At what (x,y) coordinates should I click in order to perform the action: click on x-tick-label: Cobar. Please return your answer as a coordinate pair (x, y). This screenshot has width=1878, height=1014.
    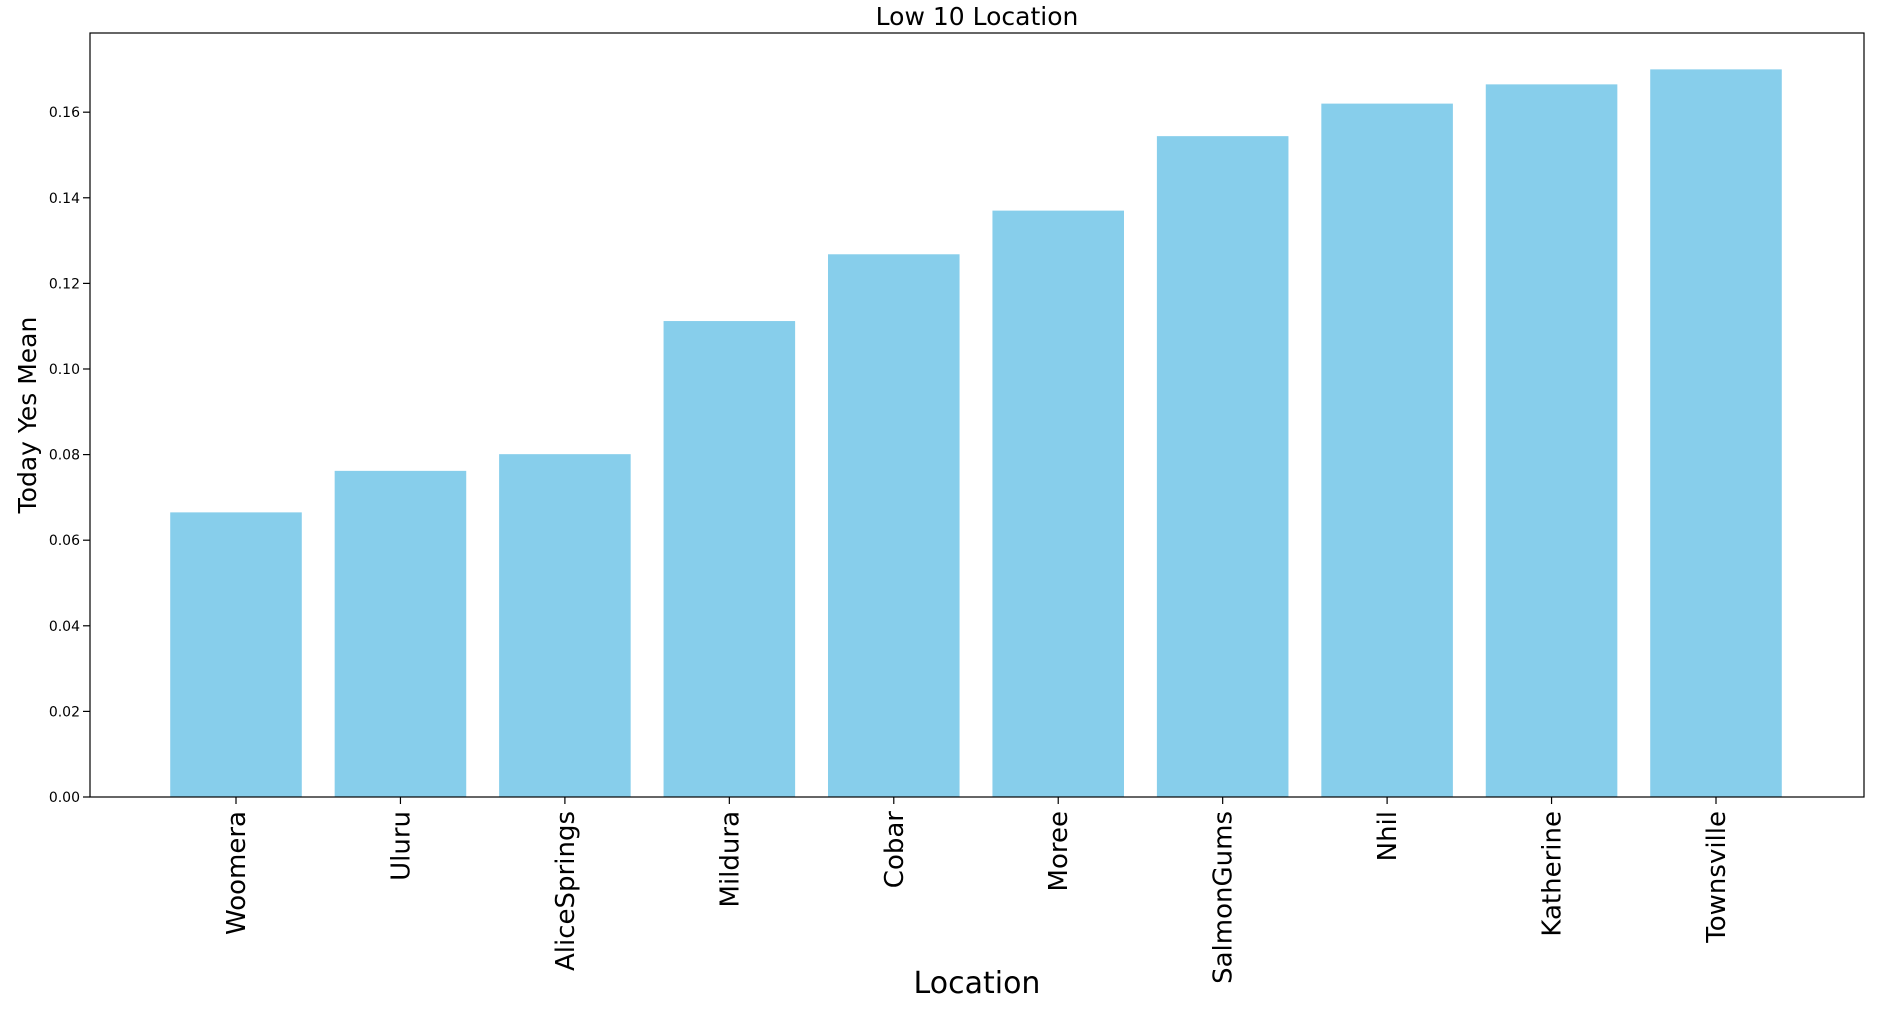
    Looking at the image, I should click on (895, 849).